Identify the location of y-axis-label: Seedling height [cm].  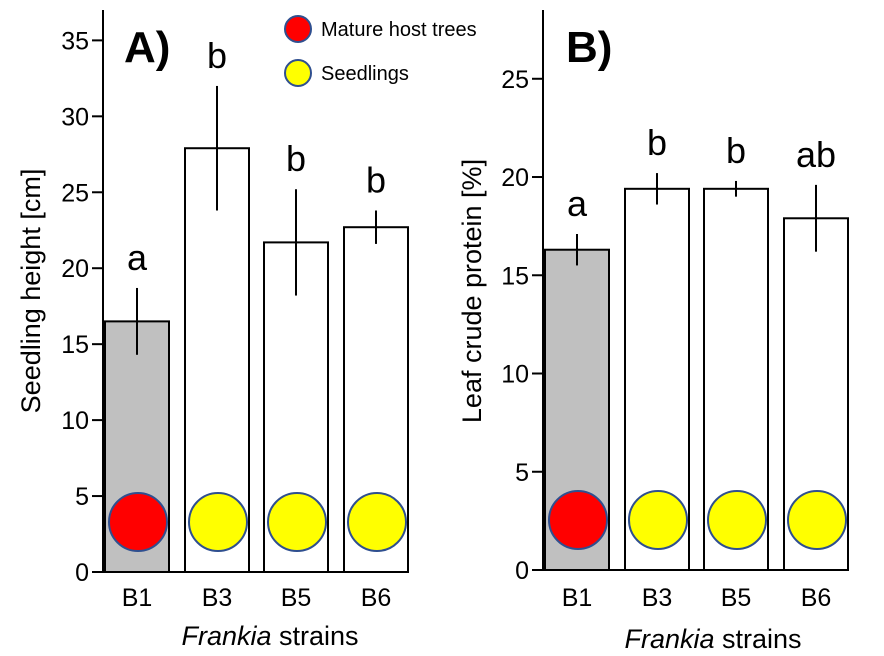
(31, 291).